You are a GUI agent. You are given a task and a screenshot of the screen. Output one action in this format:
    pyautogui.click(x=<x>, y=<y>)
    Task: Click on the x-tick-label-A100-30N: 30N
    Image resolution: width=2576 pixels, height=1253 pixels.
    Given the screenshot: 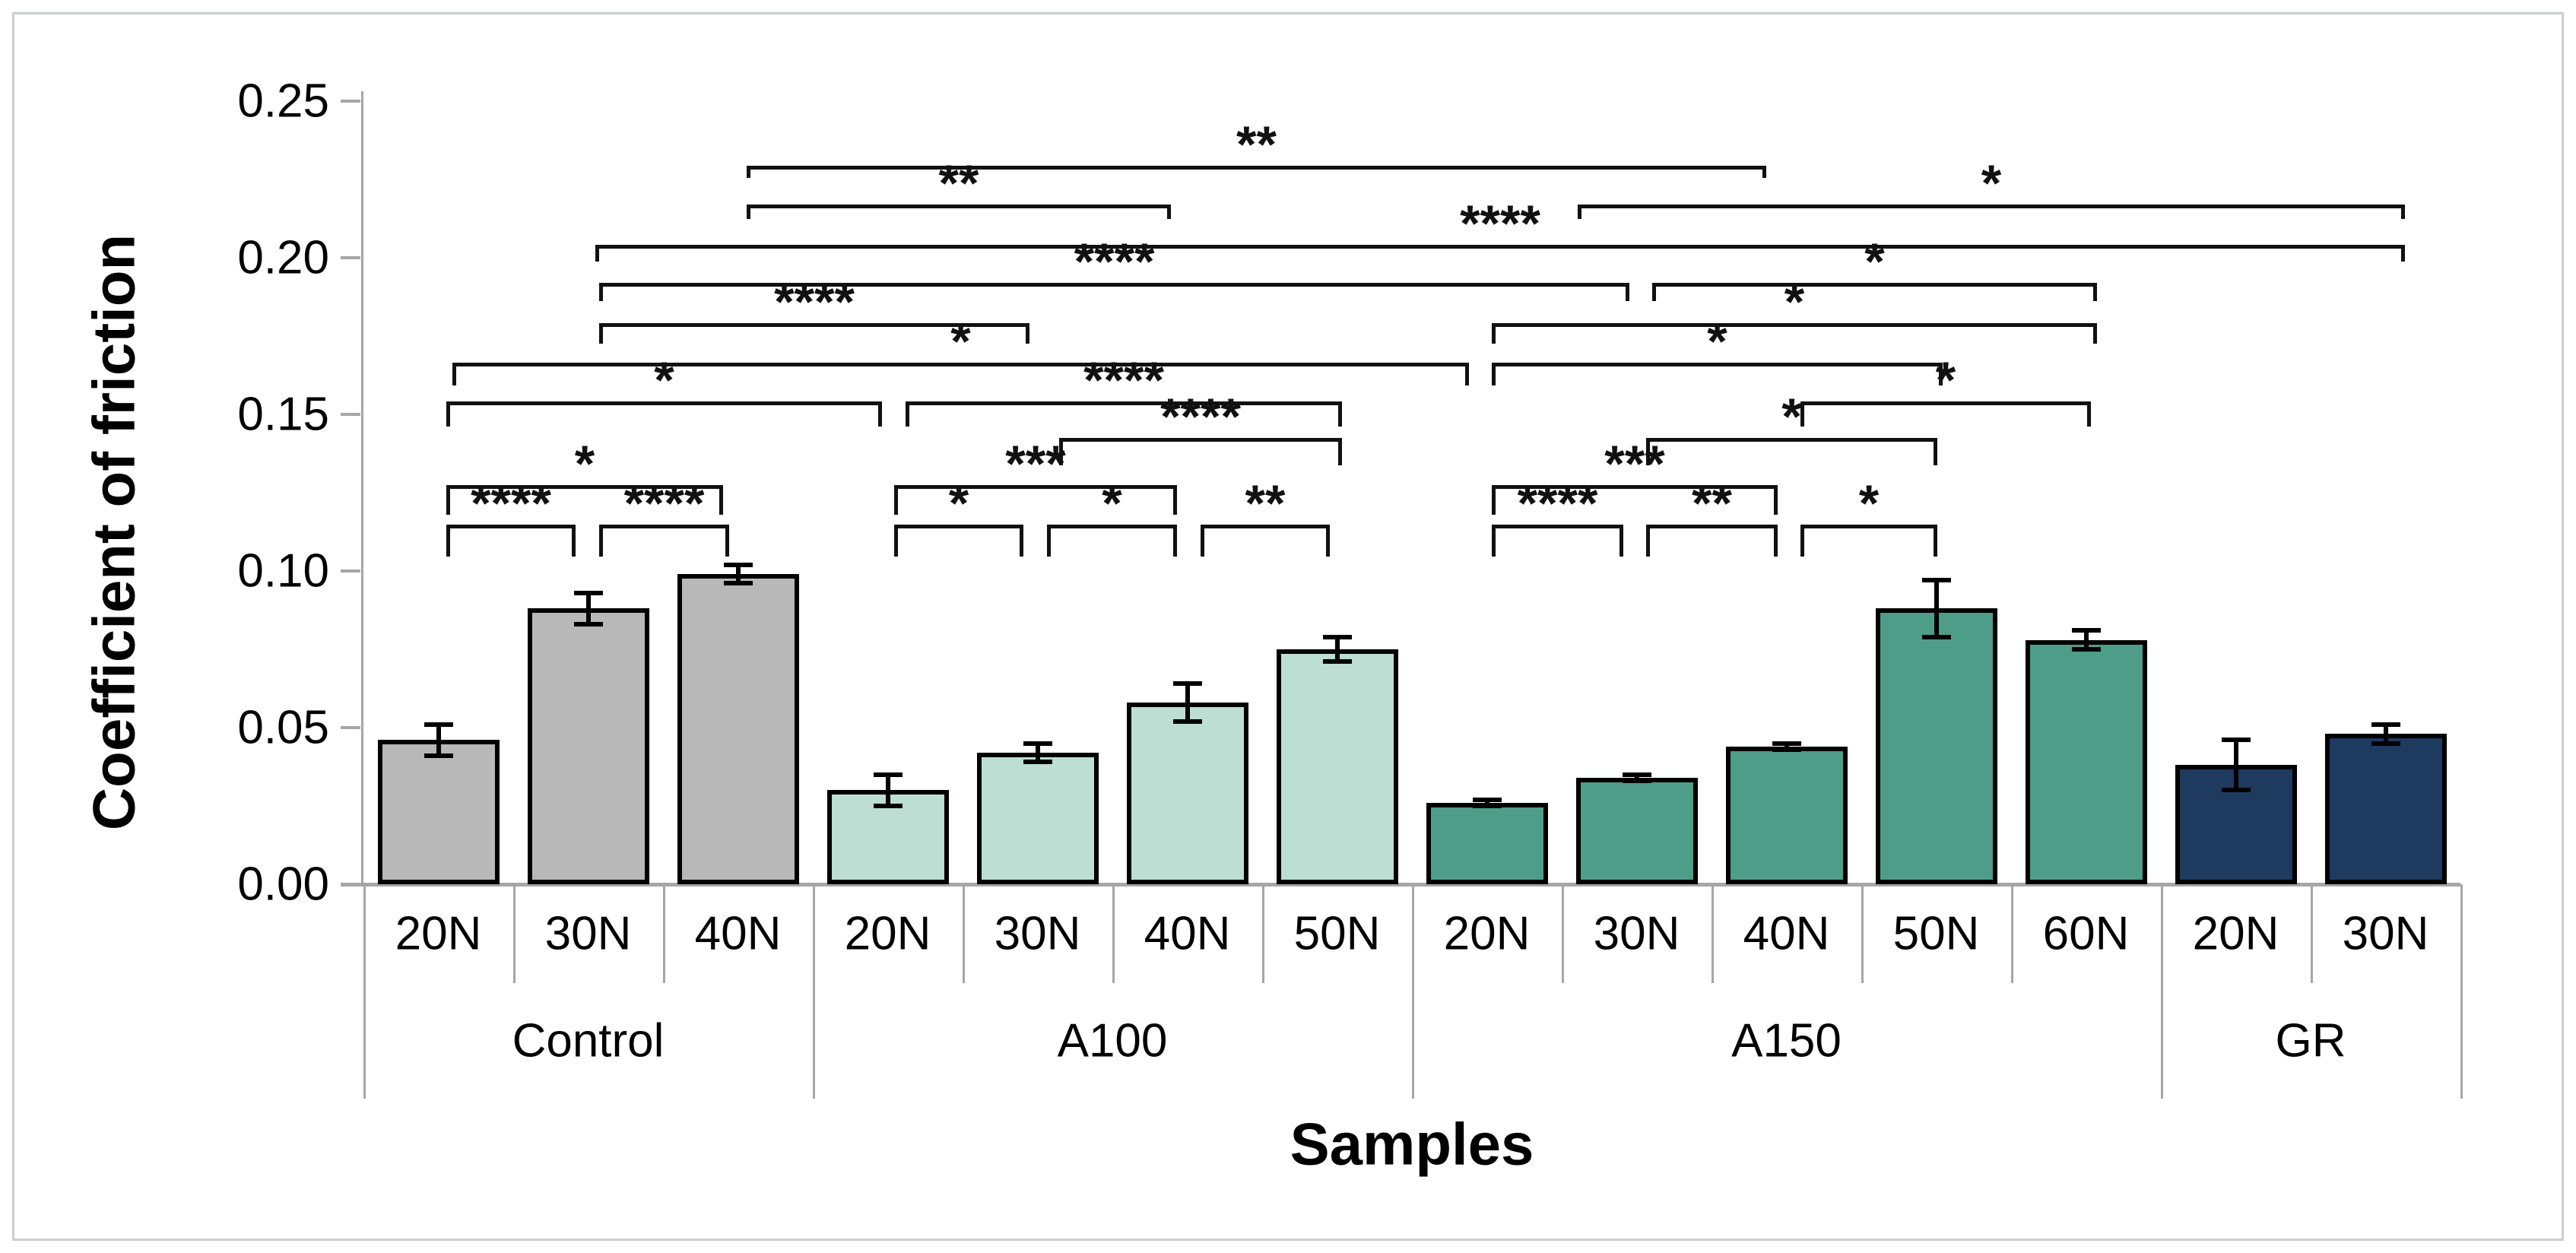 What is the action you would take?
    pyautogui.click(x=1038, y=933)
    